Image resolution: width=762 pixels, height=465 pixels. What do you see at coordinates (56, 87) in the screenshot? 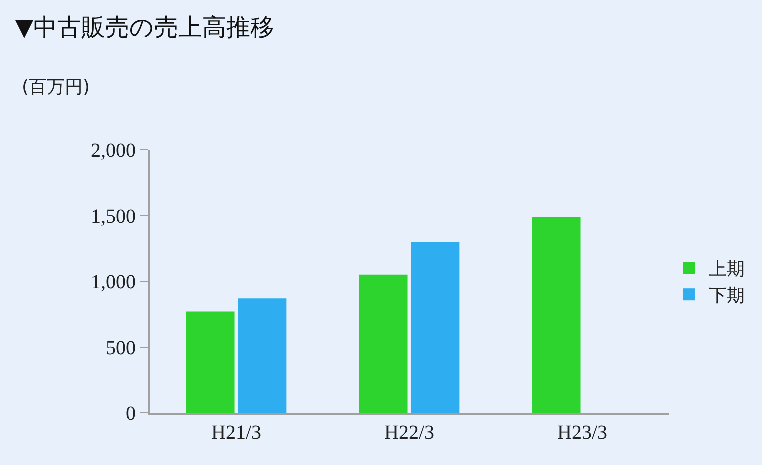
I see `y-axis-title: (百万円)` at bounding box center [56, 87].